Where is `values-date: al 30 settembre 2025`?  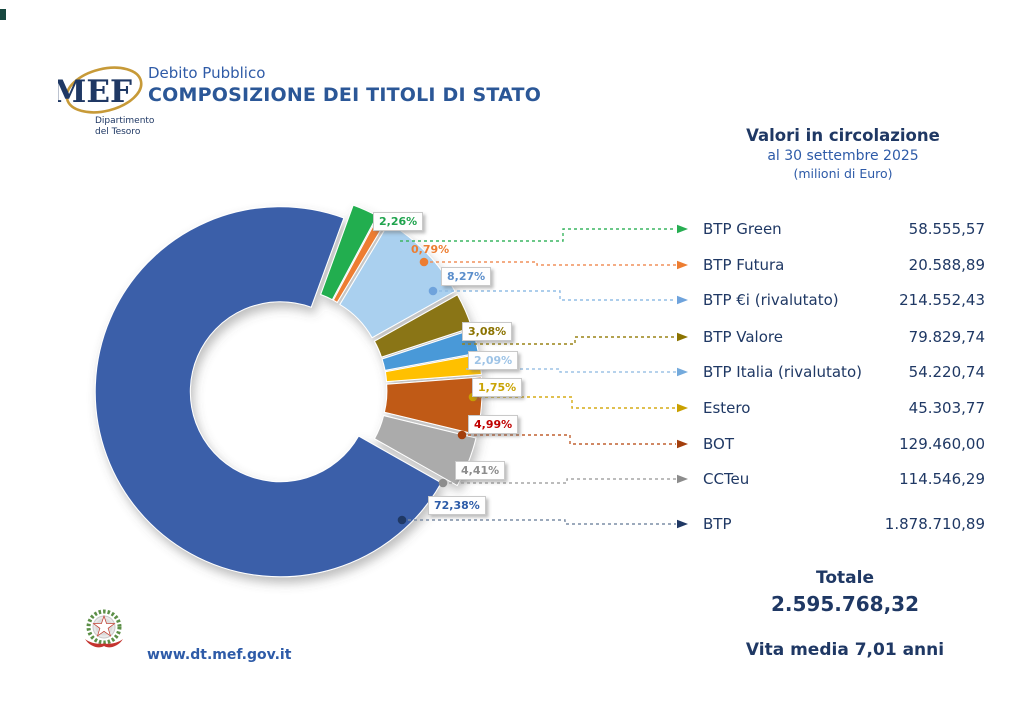 values-date: al 30 settembre 2025 is located at coordinates (843, 156).